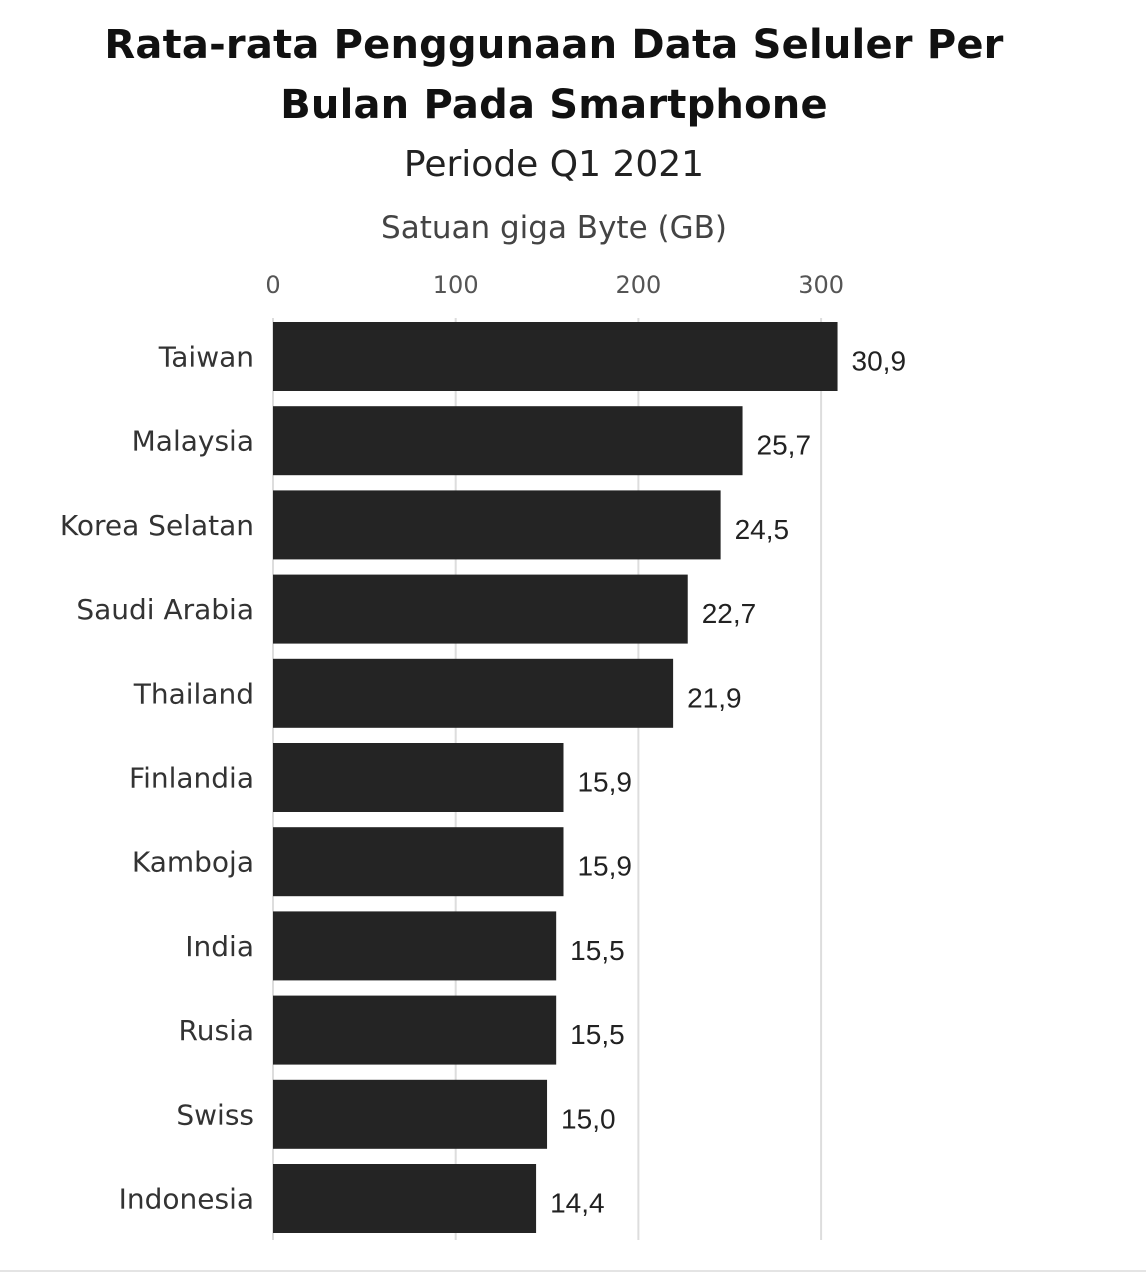  Describe the element at coordinates (588, 1118) in the screenshot. I see `value-label-swiss: 15,0` at that location.